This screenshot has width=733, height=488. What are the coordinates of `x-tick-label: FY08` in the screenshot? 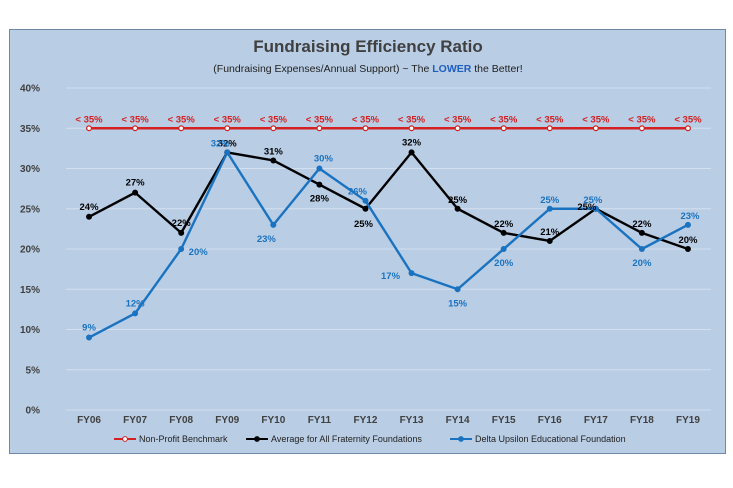 It's located at (181, 420).